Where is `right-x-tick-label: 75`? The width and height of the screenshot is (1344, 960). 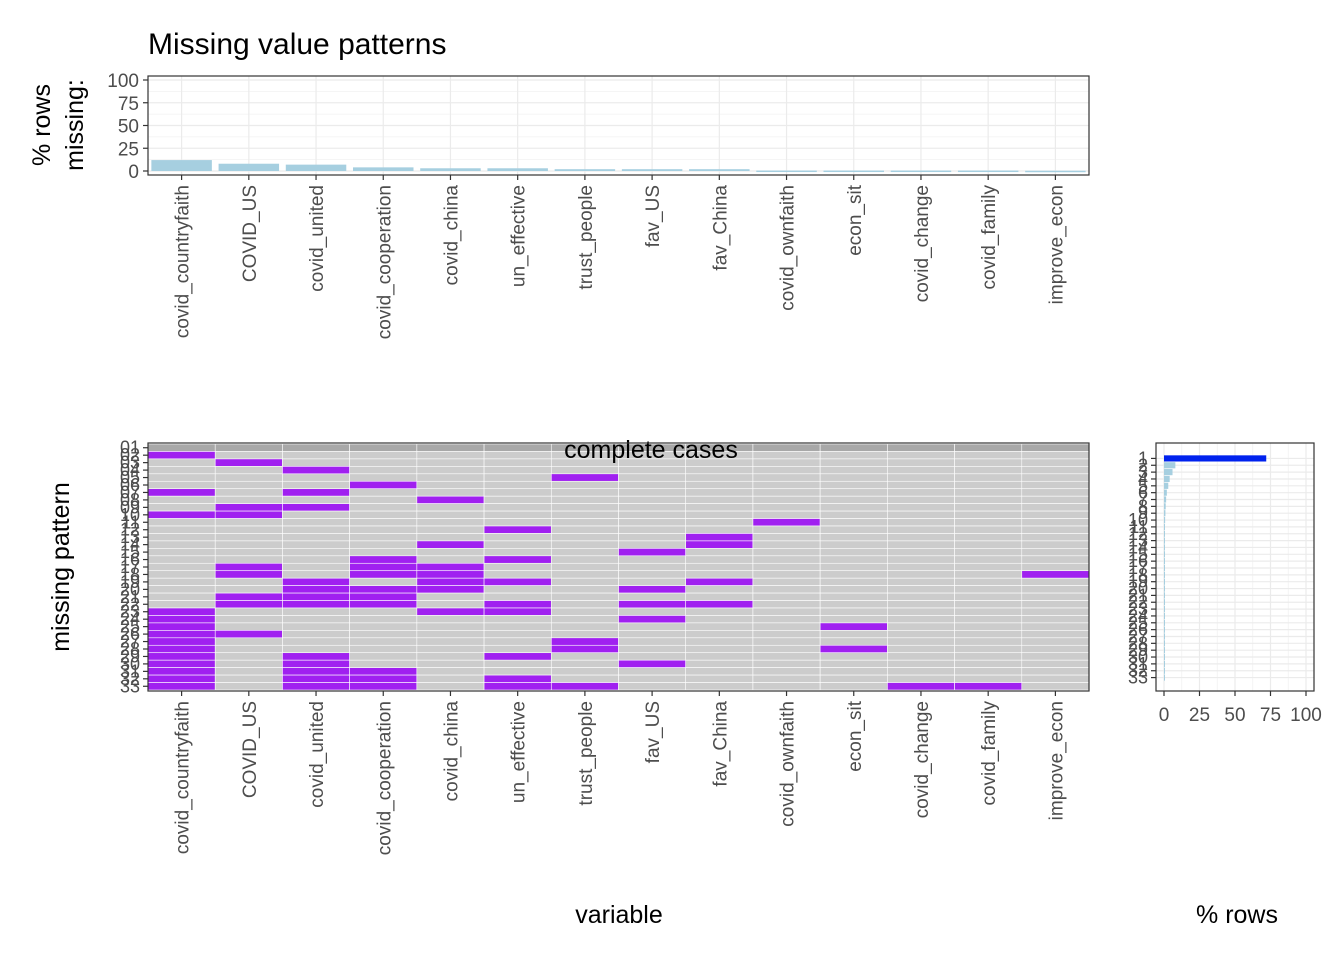
right-x-tick-label: 75 is located at coordinates (1270, 715).